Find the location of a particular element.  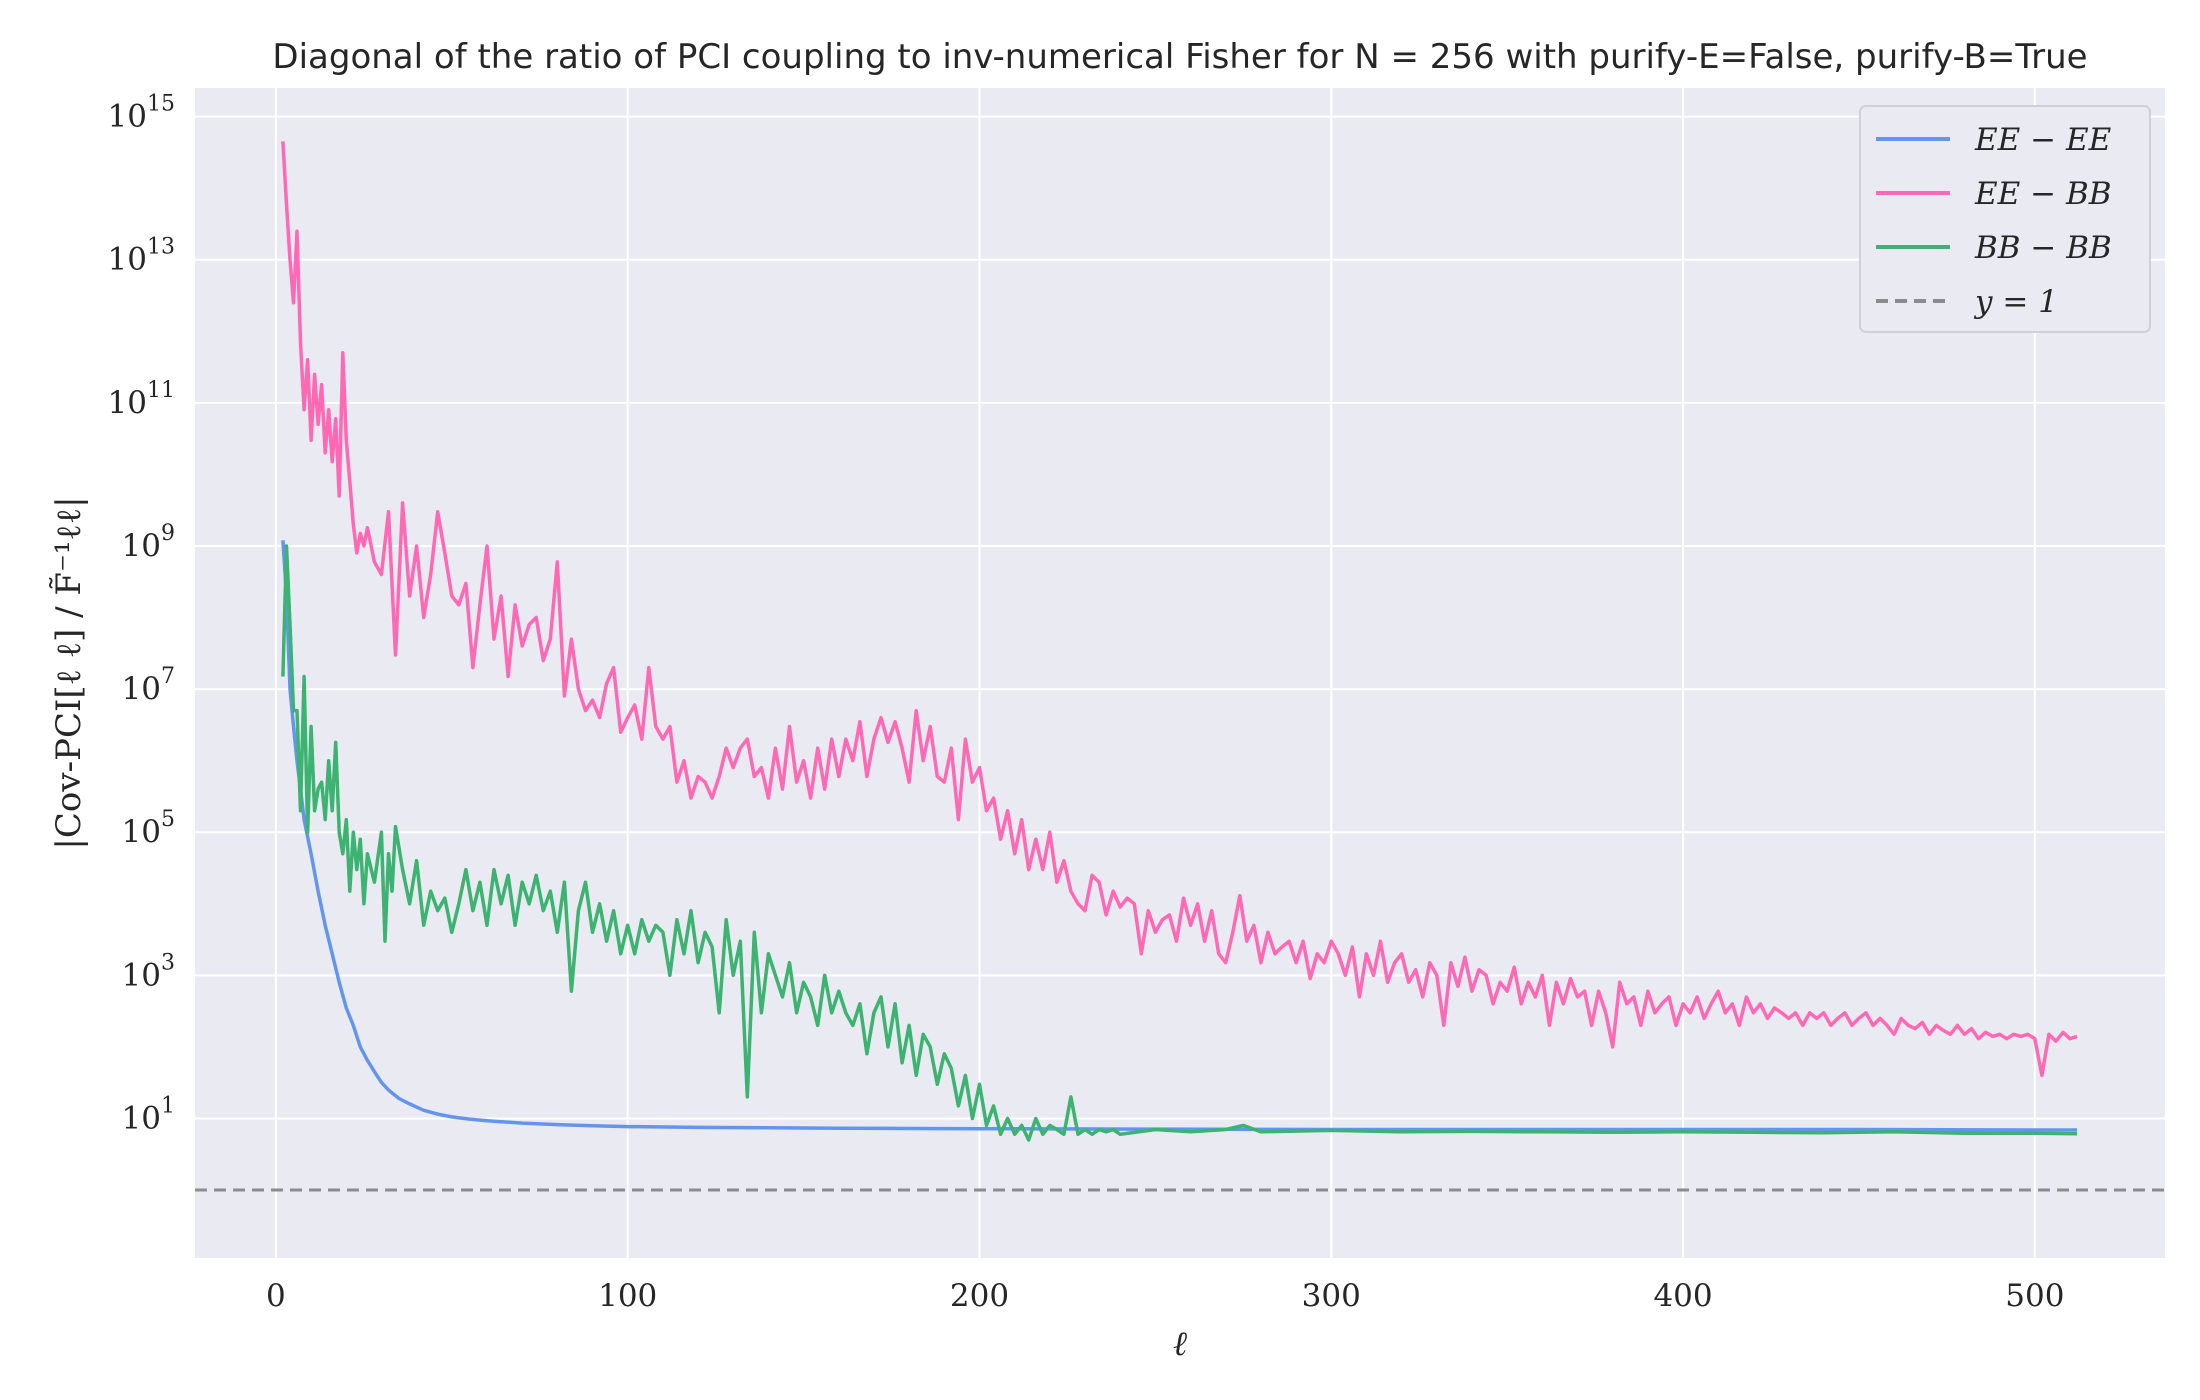

x-tick-label: 400 is located at coordinates (1682, 1296).